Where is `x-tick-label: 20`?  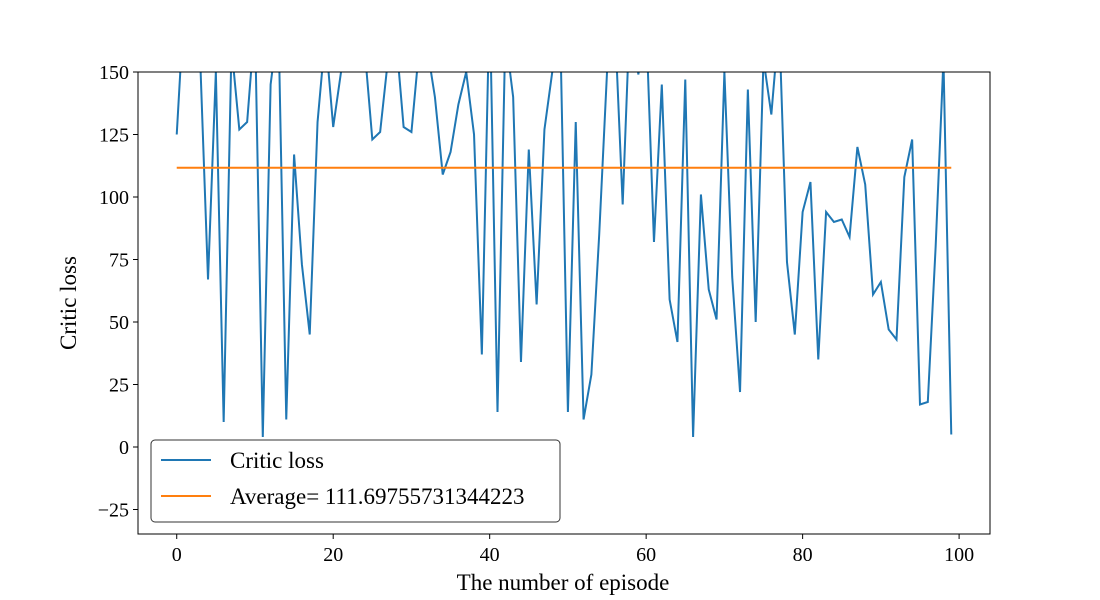 x-tick-label: 20 is located at coordinates (333, 555).